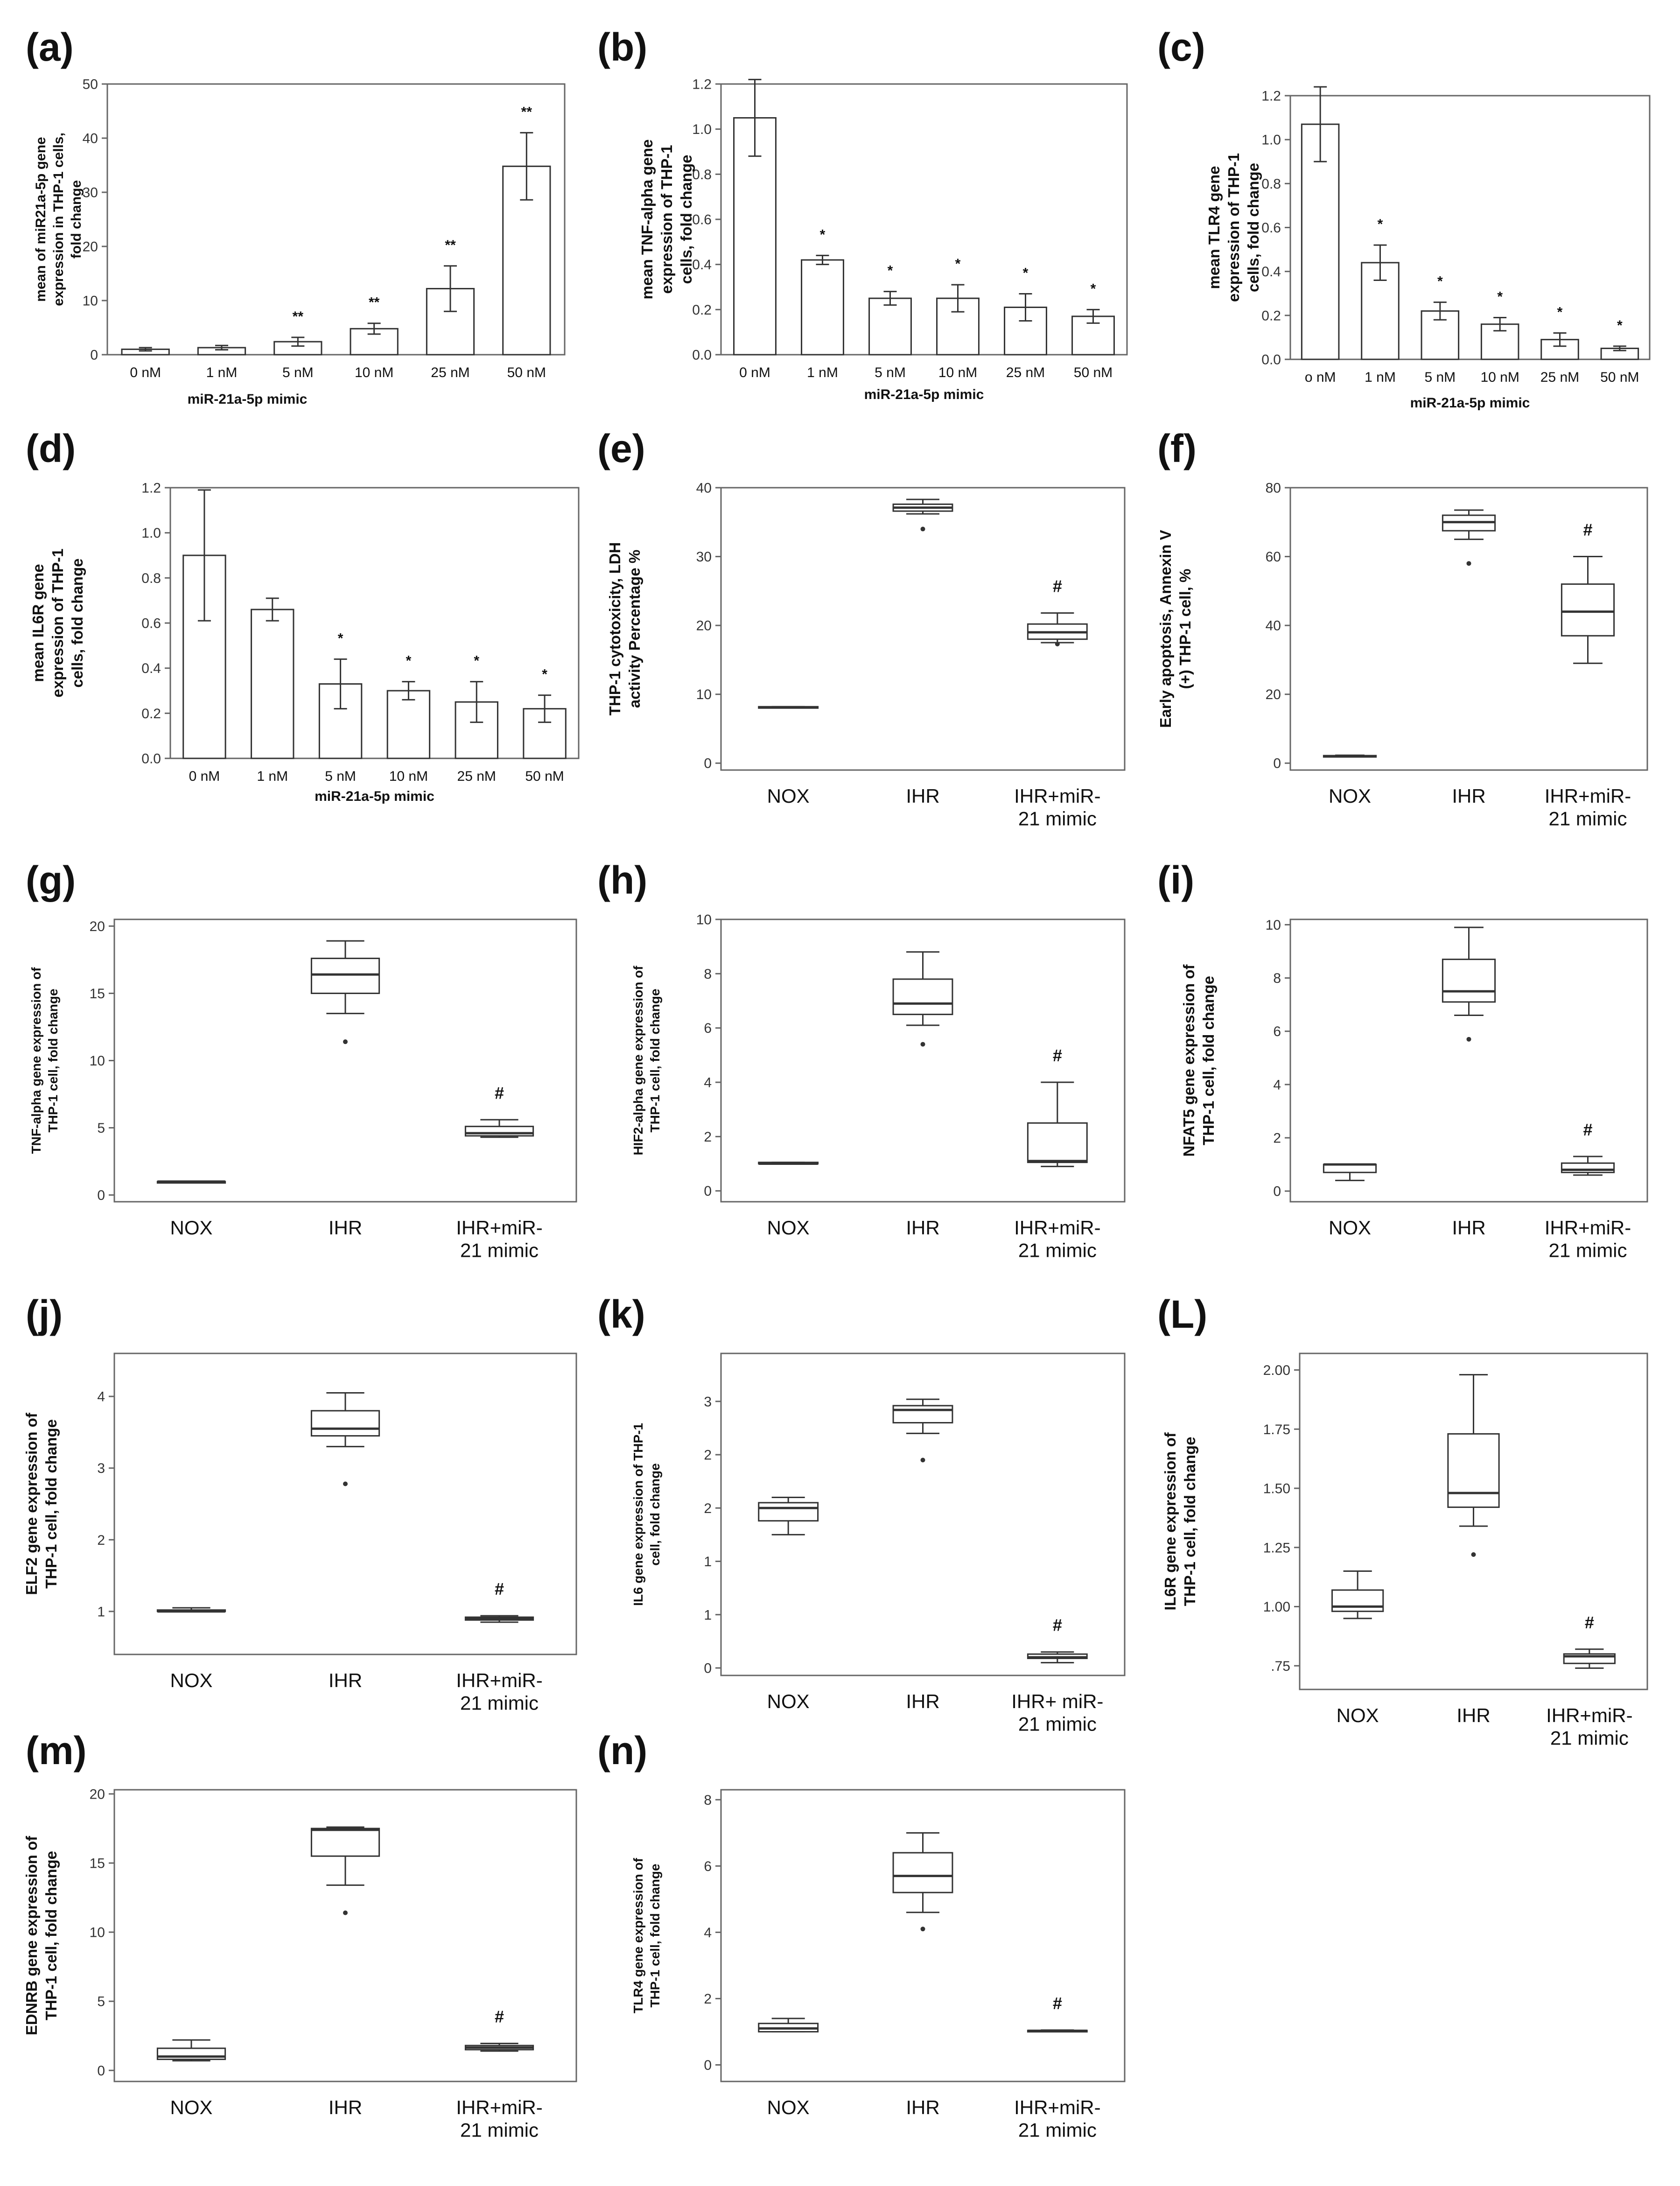 This screenshot has width=1680, height=2186. Describe the element at coordinates (655, 1935) in the screenshot. I see `y-axis-label-line: THP-1 cell, fold change` at that location.